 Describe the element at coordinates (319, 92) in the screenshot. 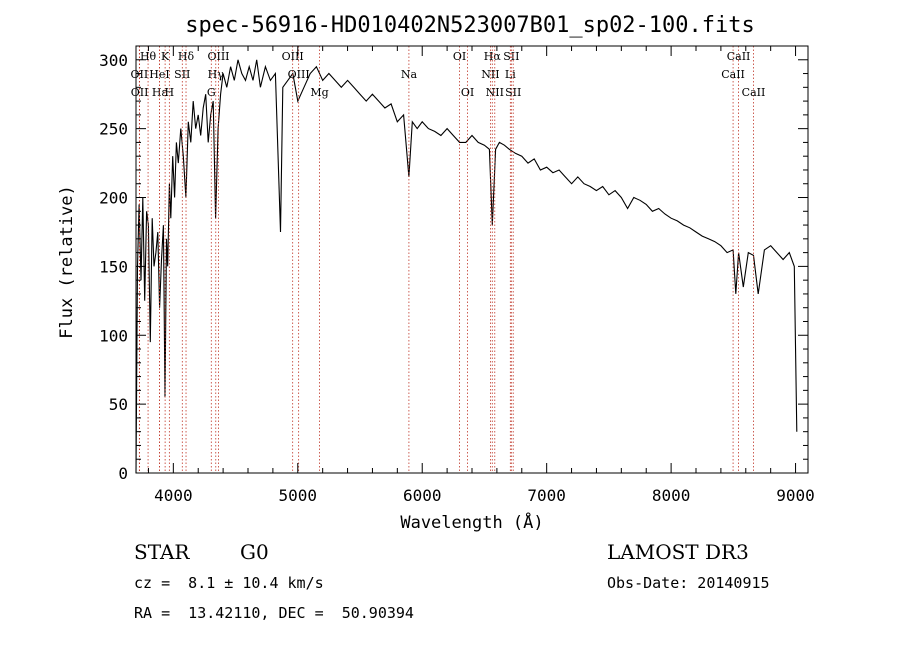

I see `line-marker-label: Mg` at that location.